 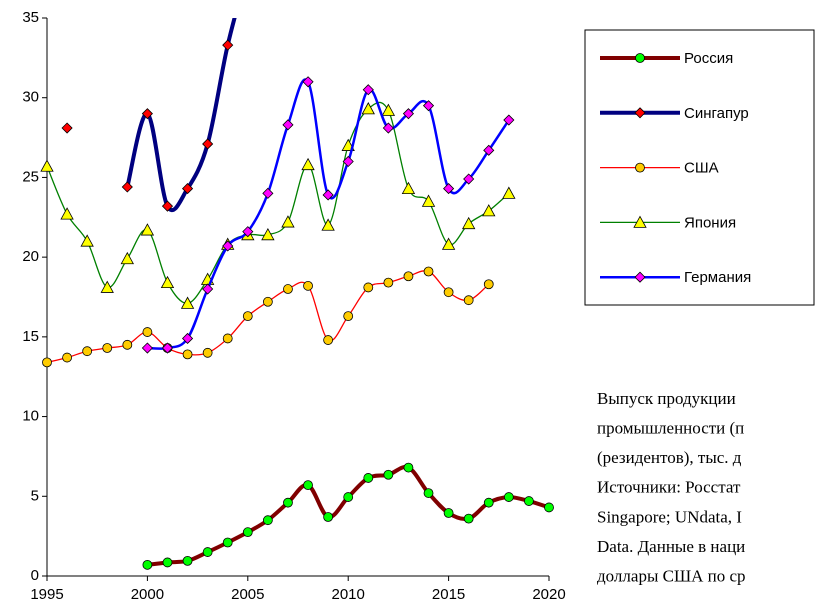 What do you see at coordinates (30, 256) in the screenshot?
I see `y-tick-label: 20` at bounding box center [30, 256].